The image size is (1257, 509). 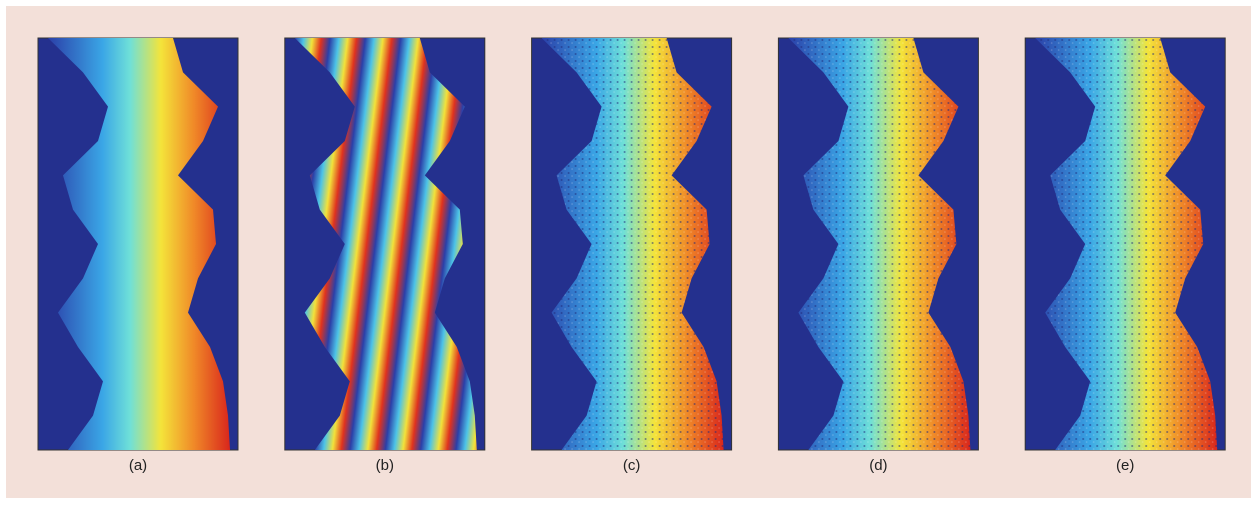 I want to click on panel-label: (d), so click(x=878, y=465).